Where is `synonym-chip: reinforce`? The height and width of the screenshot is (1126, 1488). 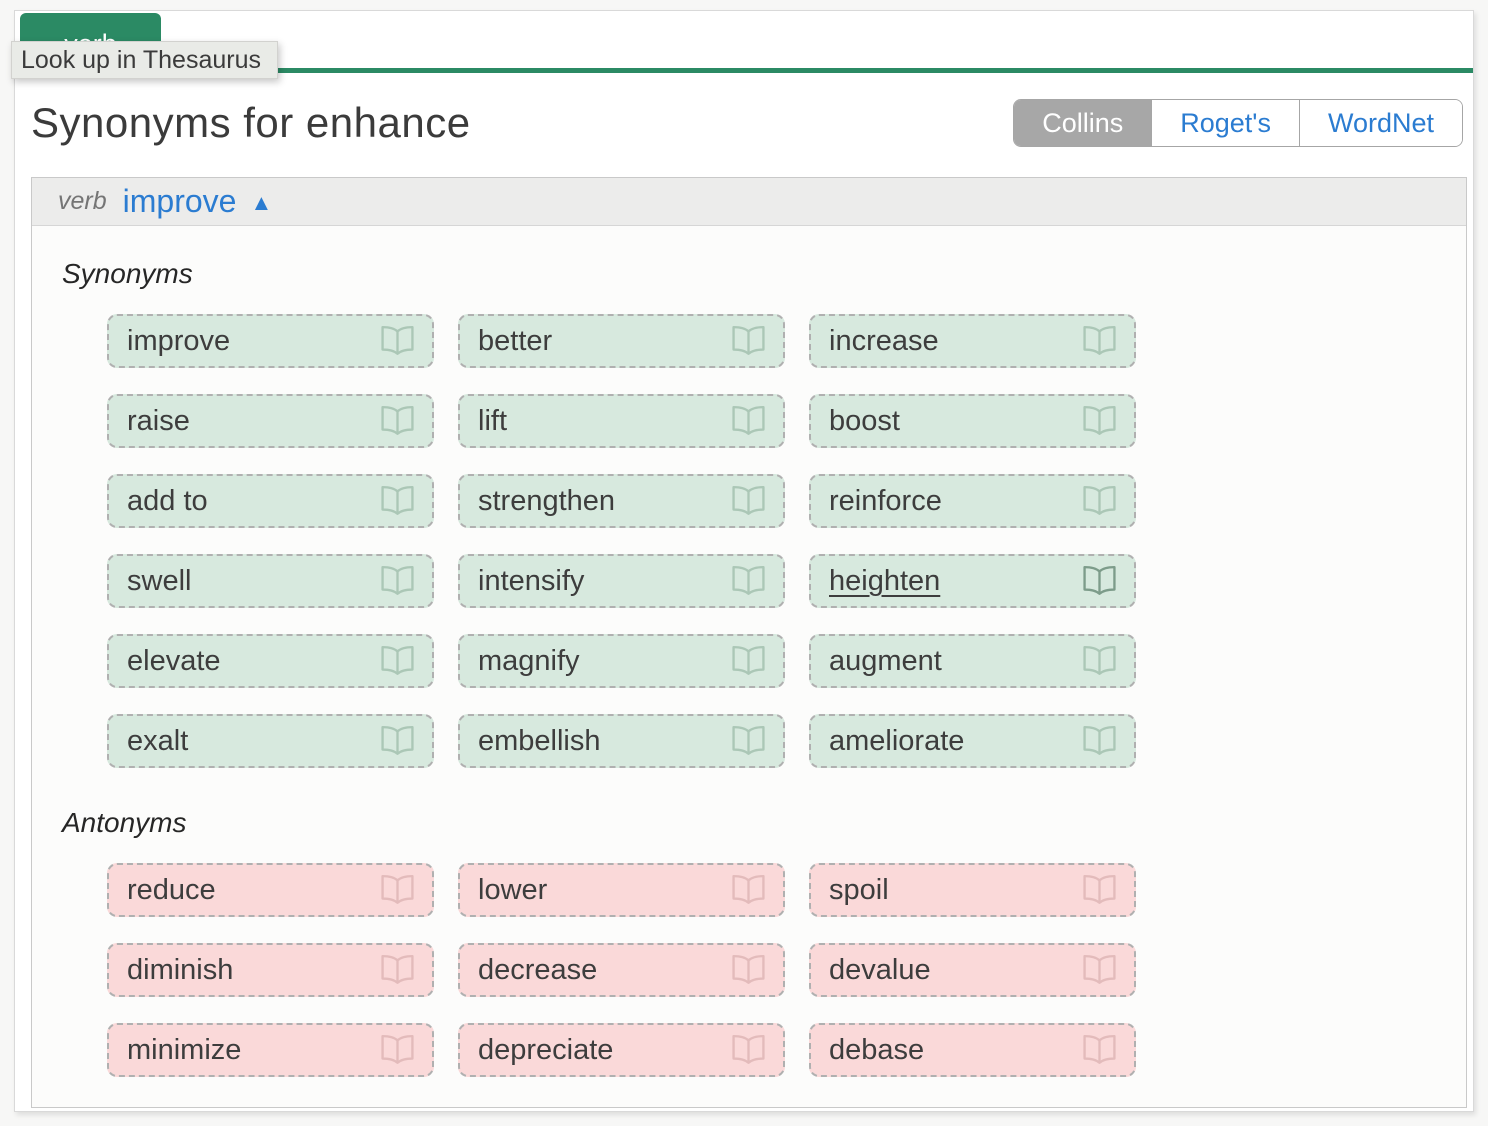
synonym-chip: reinforce is located at coordinates (972, 501).